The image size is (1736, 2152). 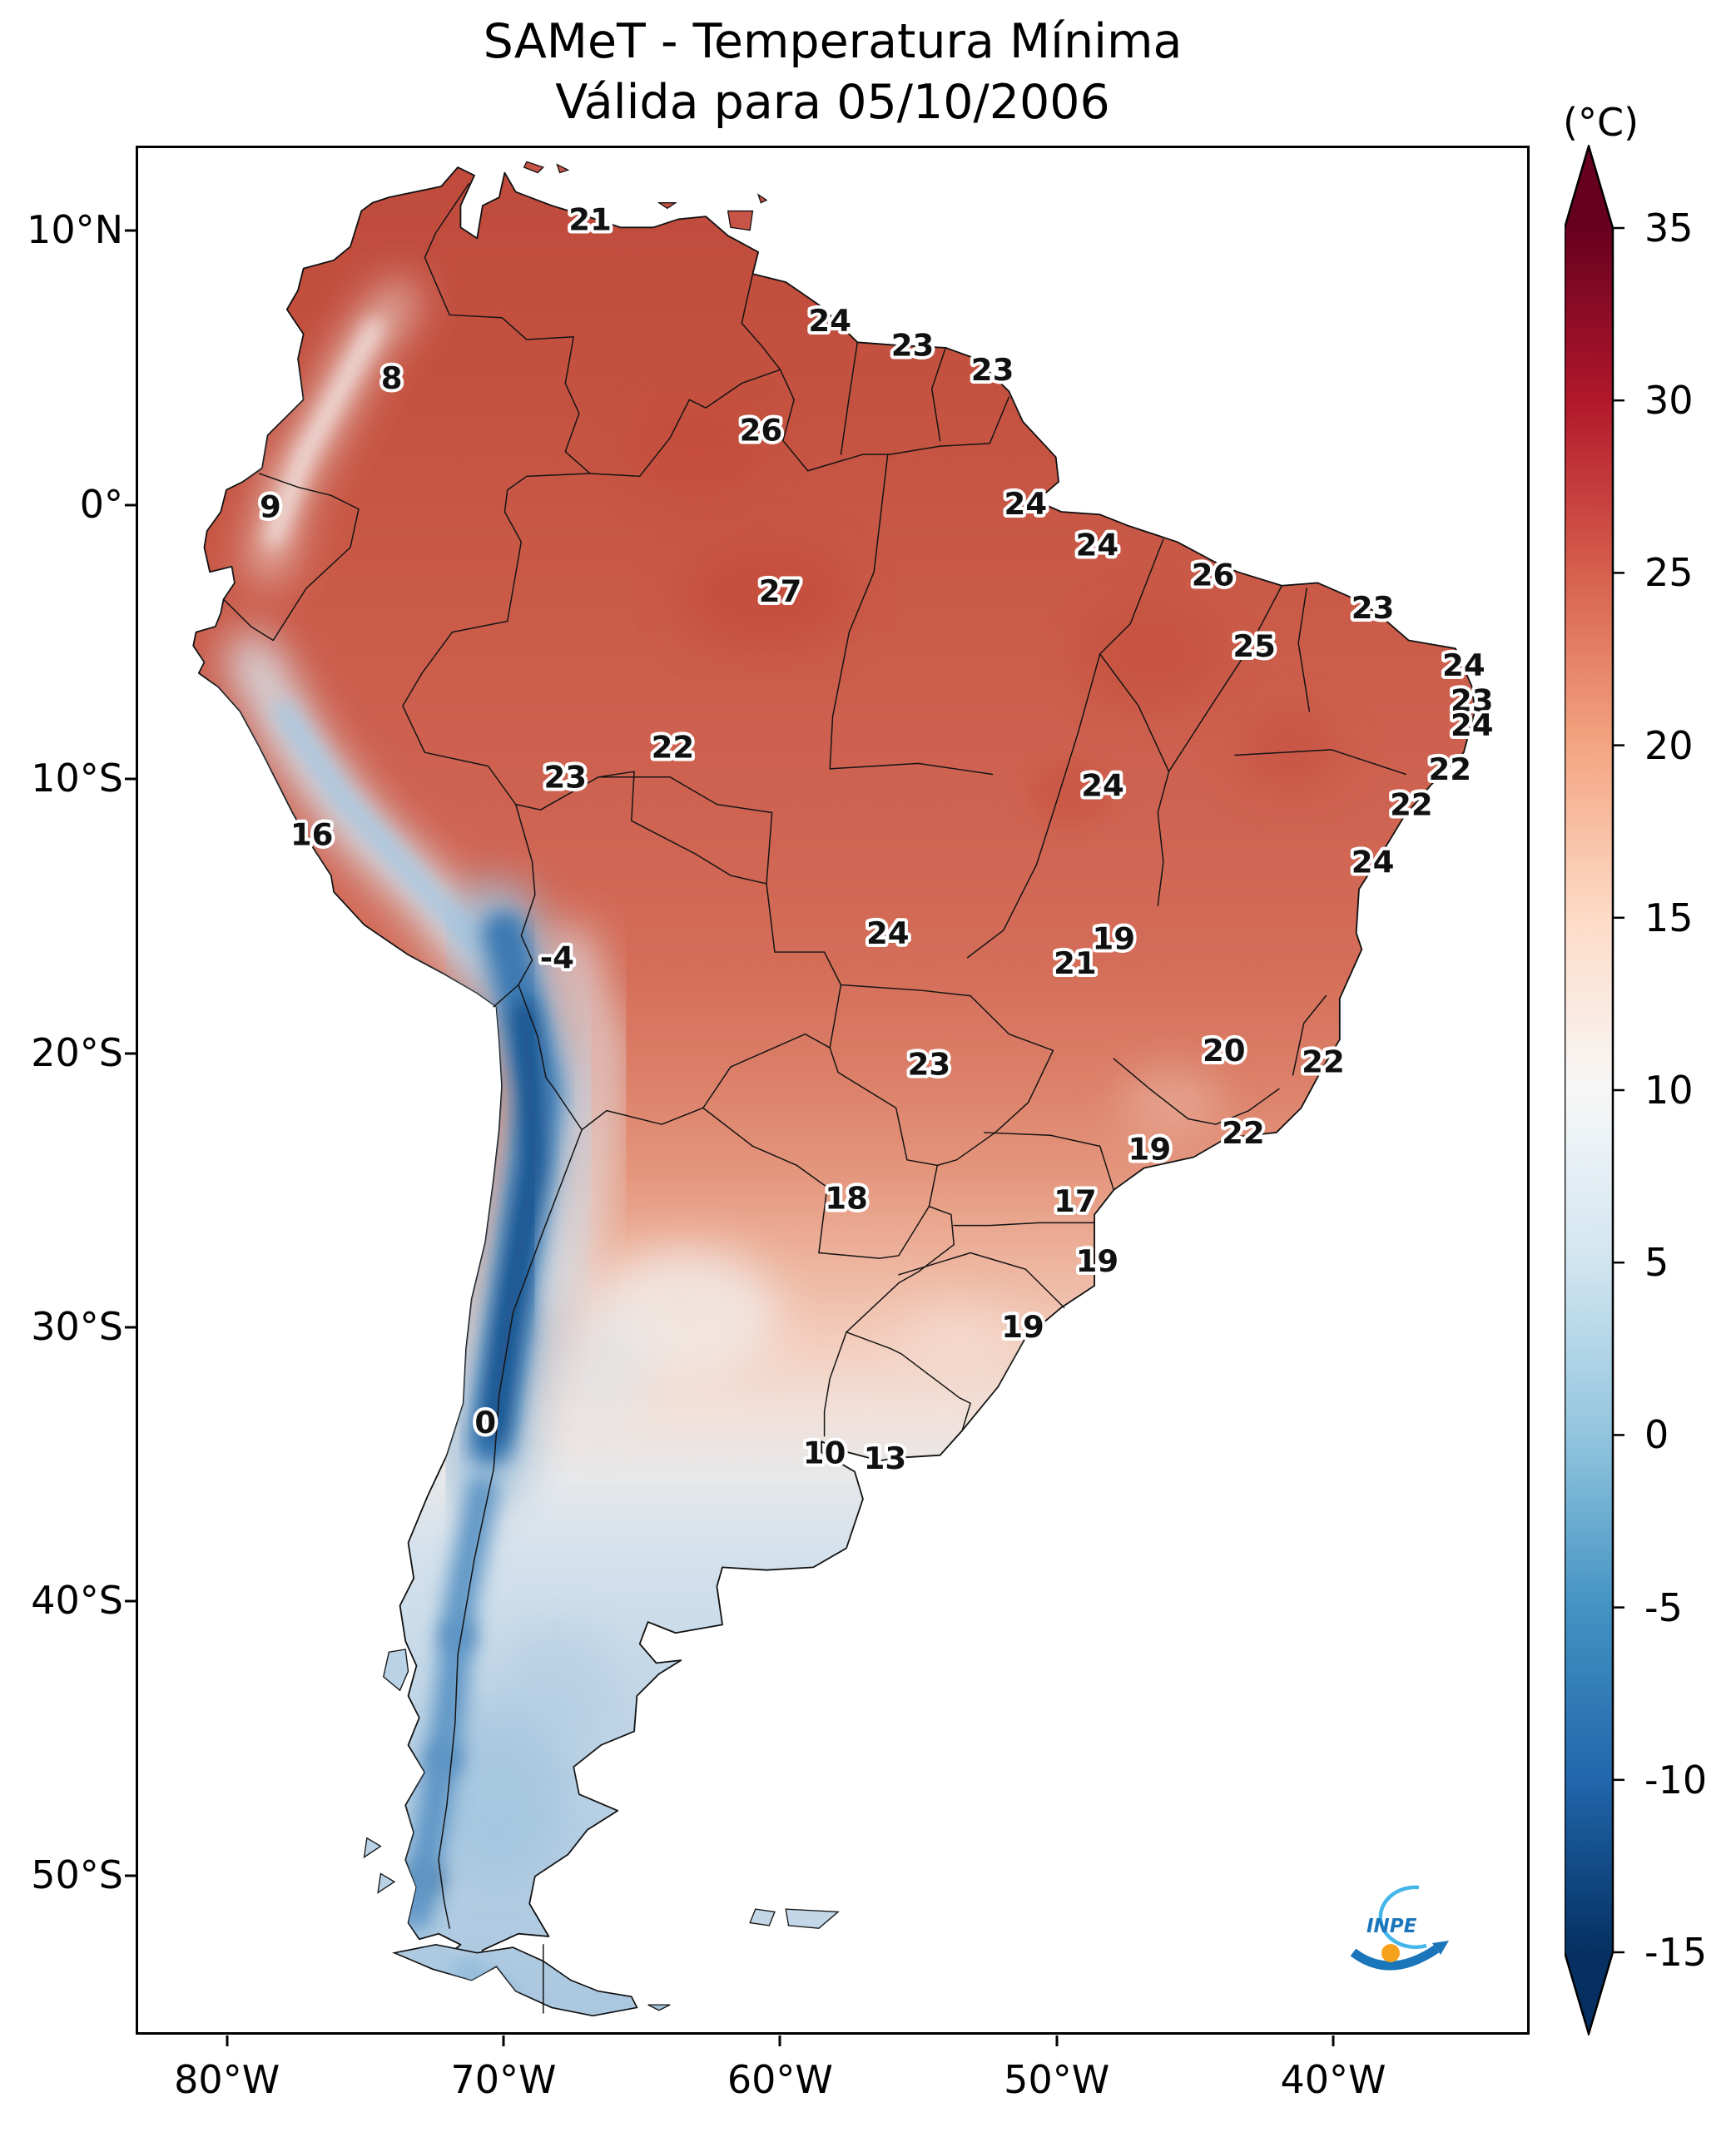 What do you see at coordinates (1590, 1090) in the screenshot?
I see `colorbar-gradient-bar` at bounding box center [1590, 1090].